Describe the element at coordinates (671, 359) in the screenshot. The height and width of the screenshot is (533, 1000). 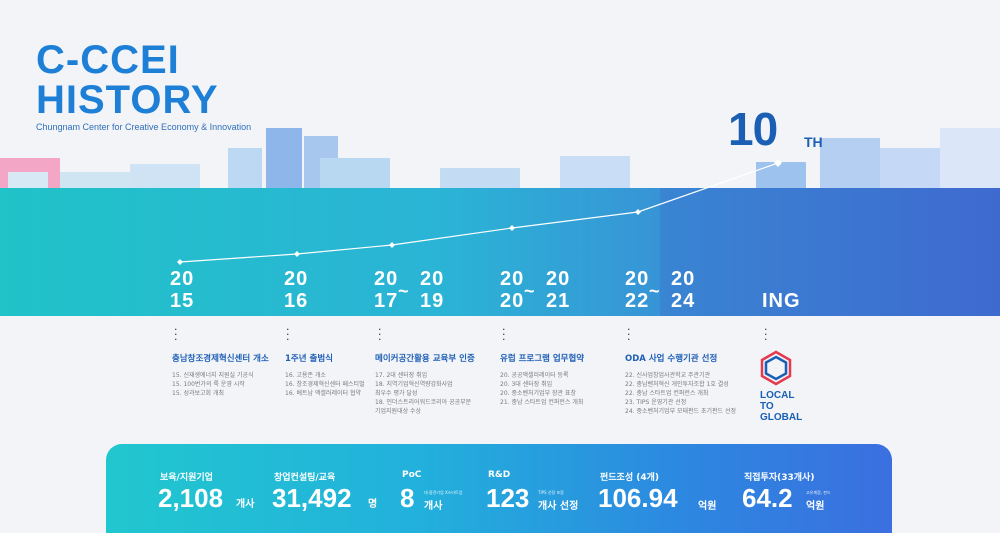
I see `milestone-title: ODA 사업 수행기관 선정` at that location.